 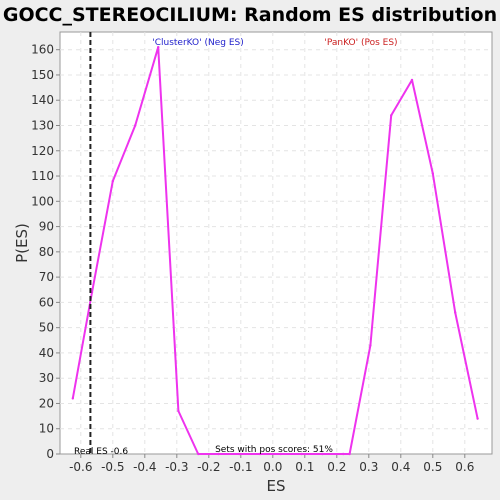 I want to click on y-tick-label: 90, so click(x=46, y=227).